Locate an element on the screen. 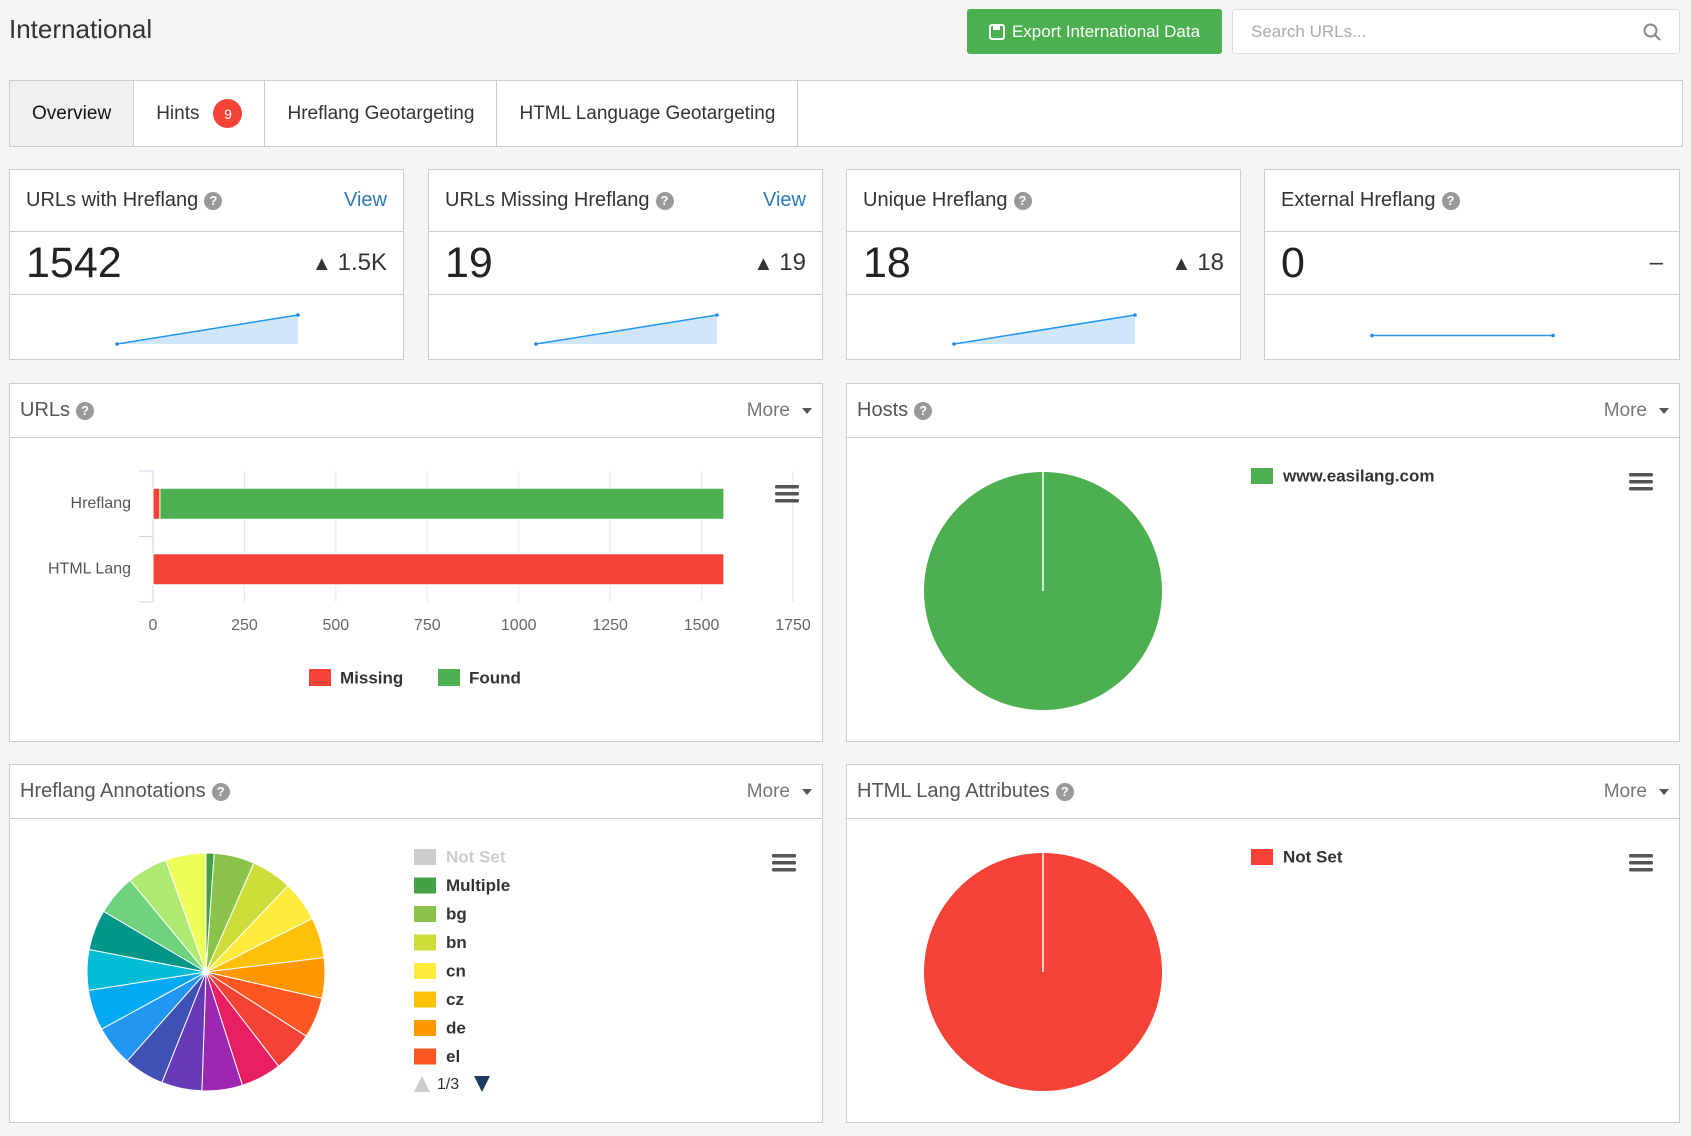 The image size is (1691, 1136). search-icon is located at coordinates (1652, 32).